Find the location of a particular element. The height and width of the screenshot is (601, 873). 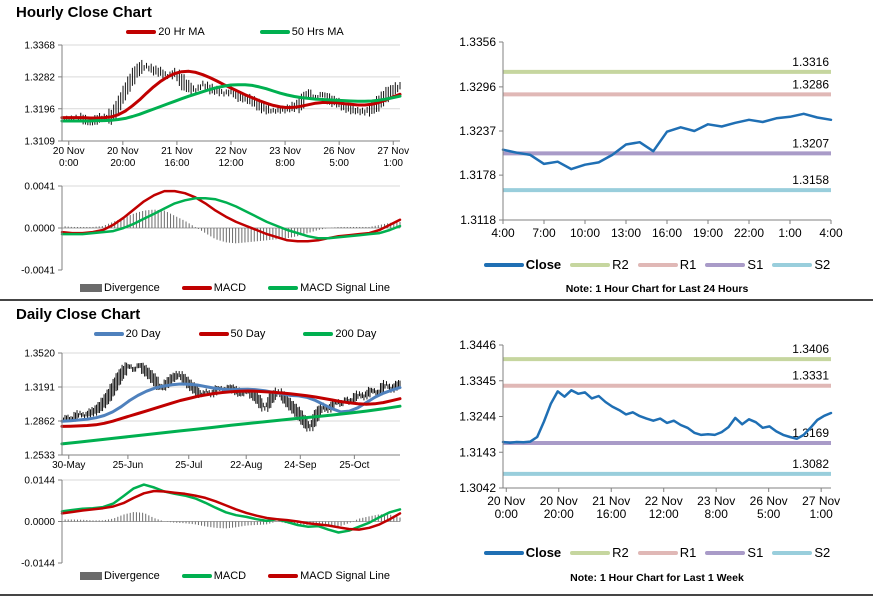

legend-label: MACD Signal Line is located at coordinates (345, 288).